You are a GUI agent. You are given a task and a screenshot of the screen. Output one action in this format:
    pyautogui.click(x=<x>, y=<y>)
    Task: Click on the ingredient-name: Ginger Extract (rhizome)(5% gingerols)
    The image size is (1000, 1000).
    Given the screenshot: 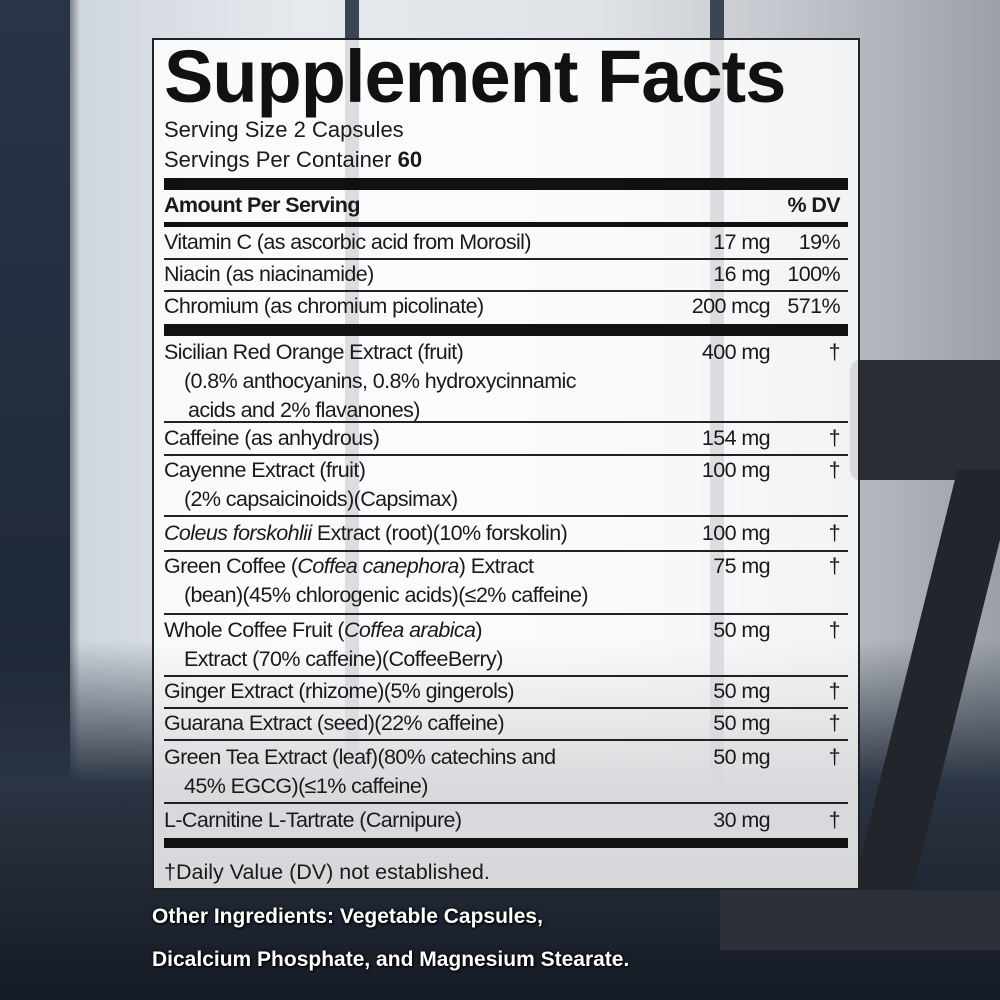 What is the action you would take?
    pyautogui.click(x=339, y=691)
    